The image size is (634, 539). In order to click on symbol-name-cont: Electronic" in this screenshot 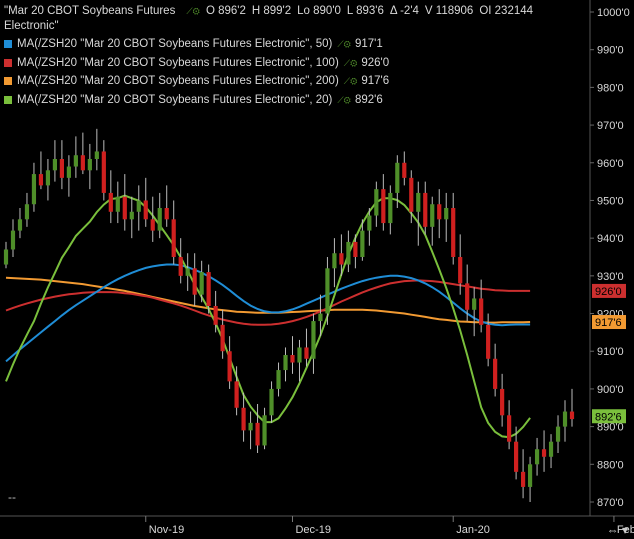, I will do `click(31, 25)`.